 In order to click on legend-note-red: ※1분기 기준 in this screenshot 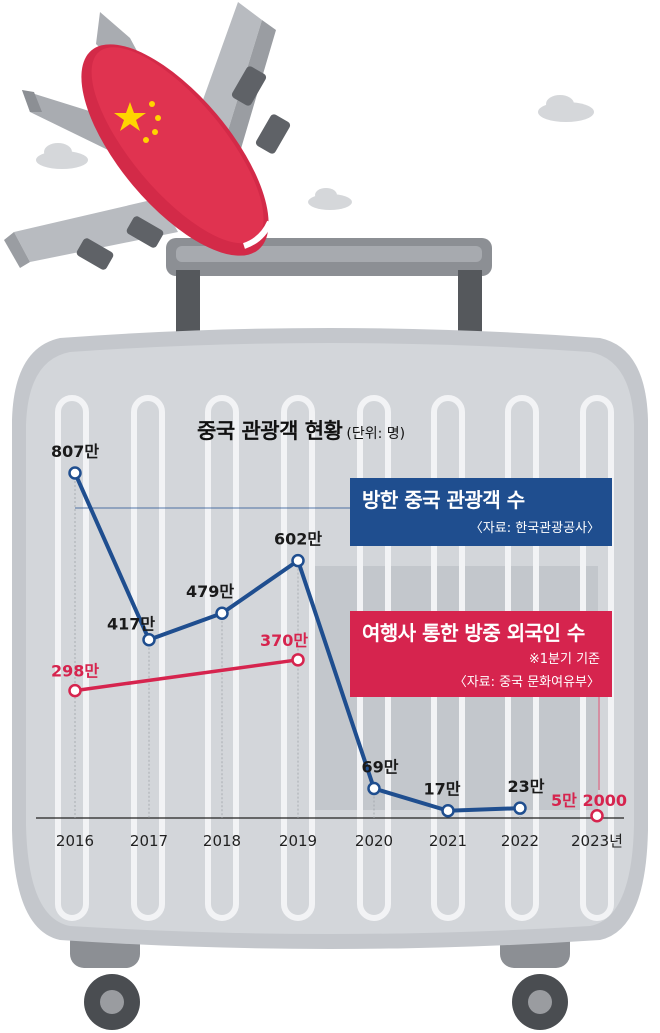, I will do `click(564, 659)`.